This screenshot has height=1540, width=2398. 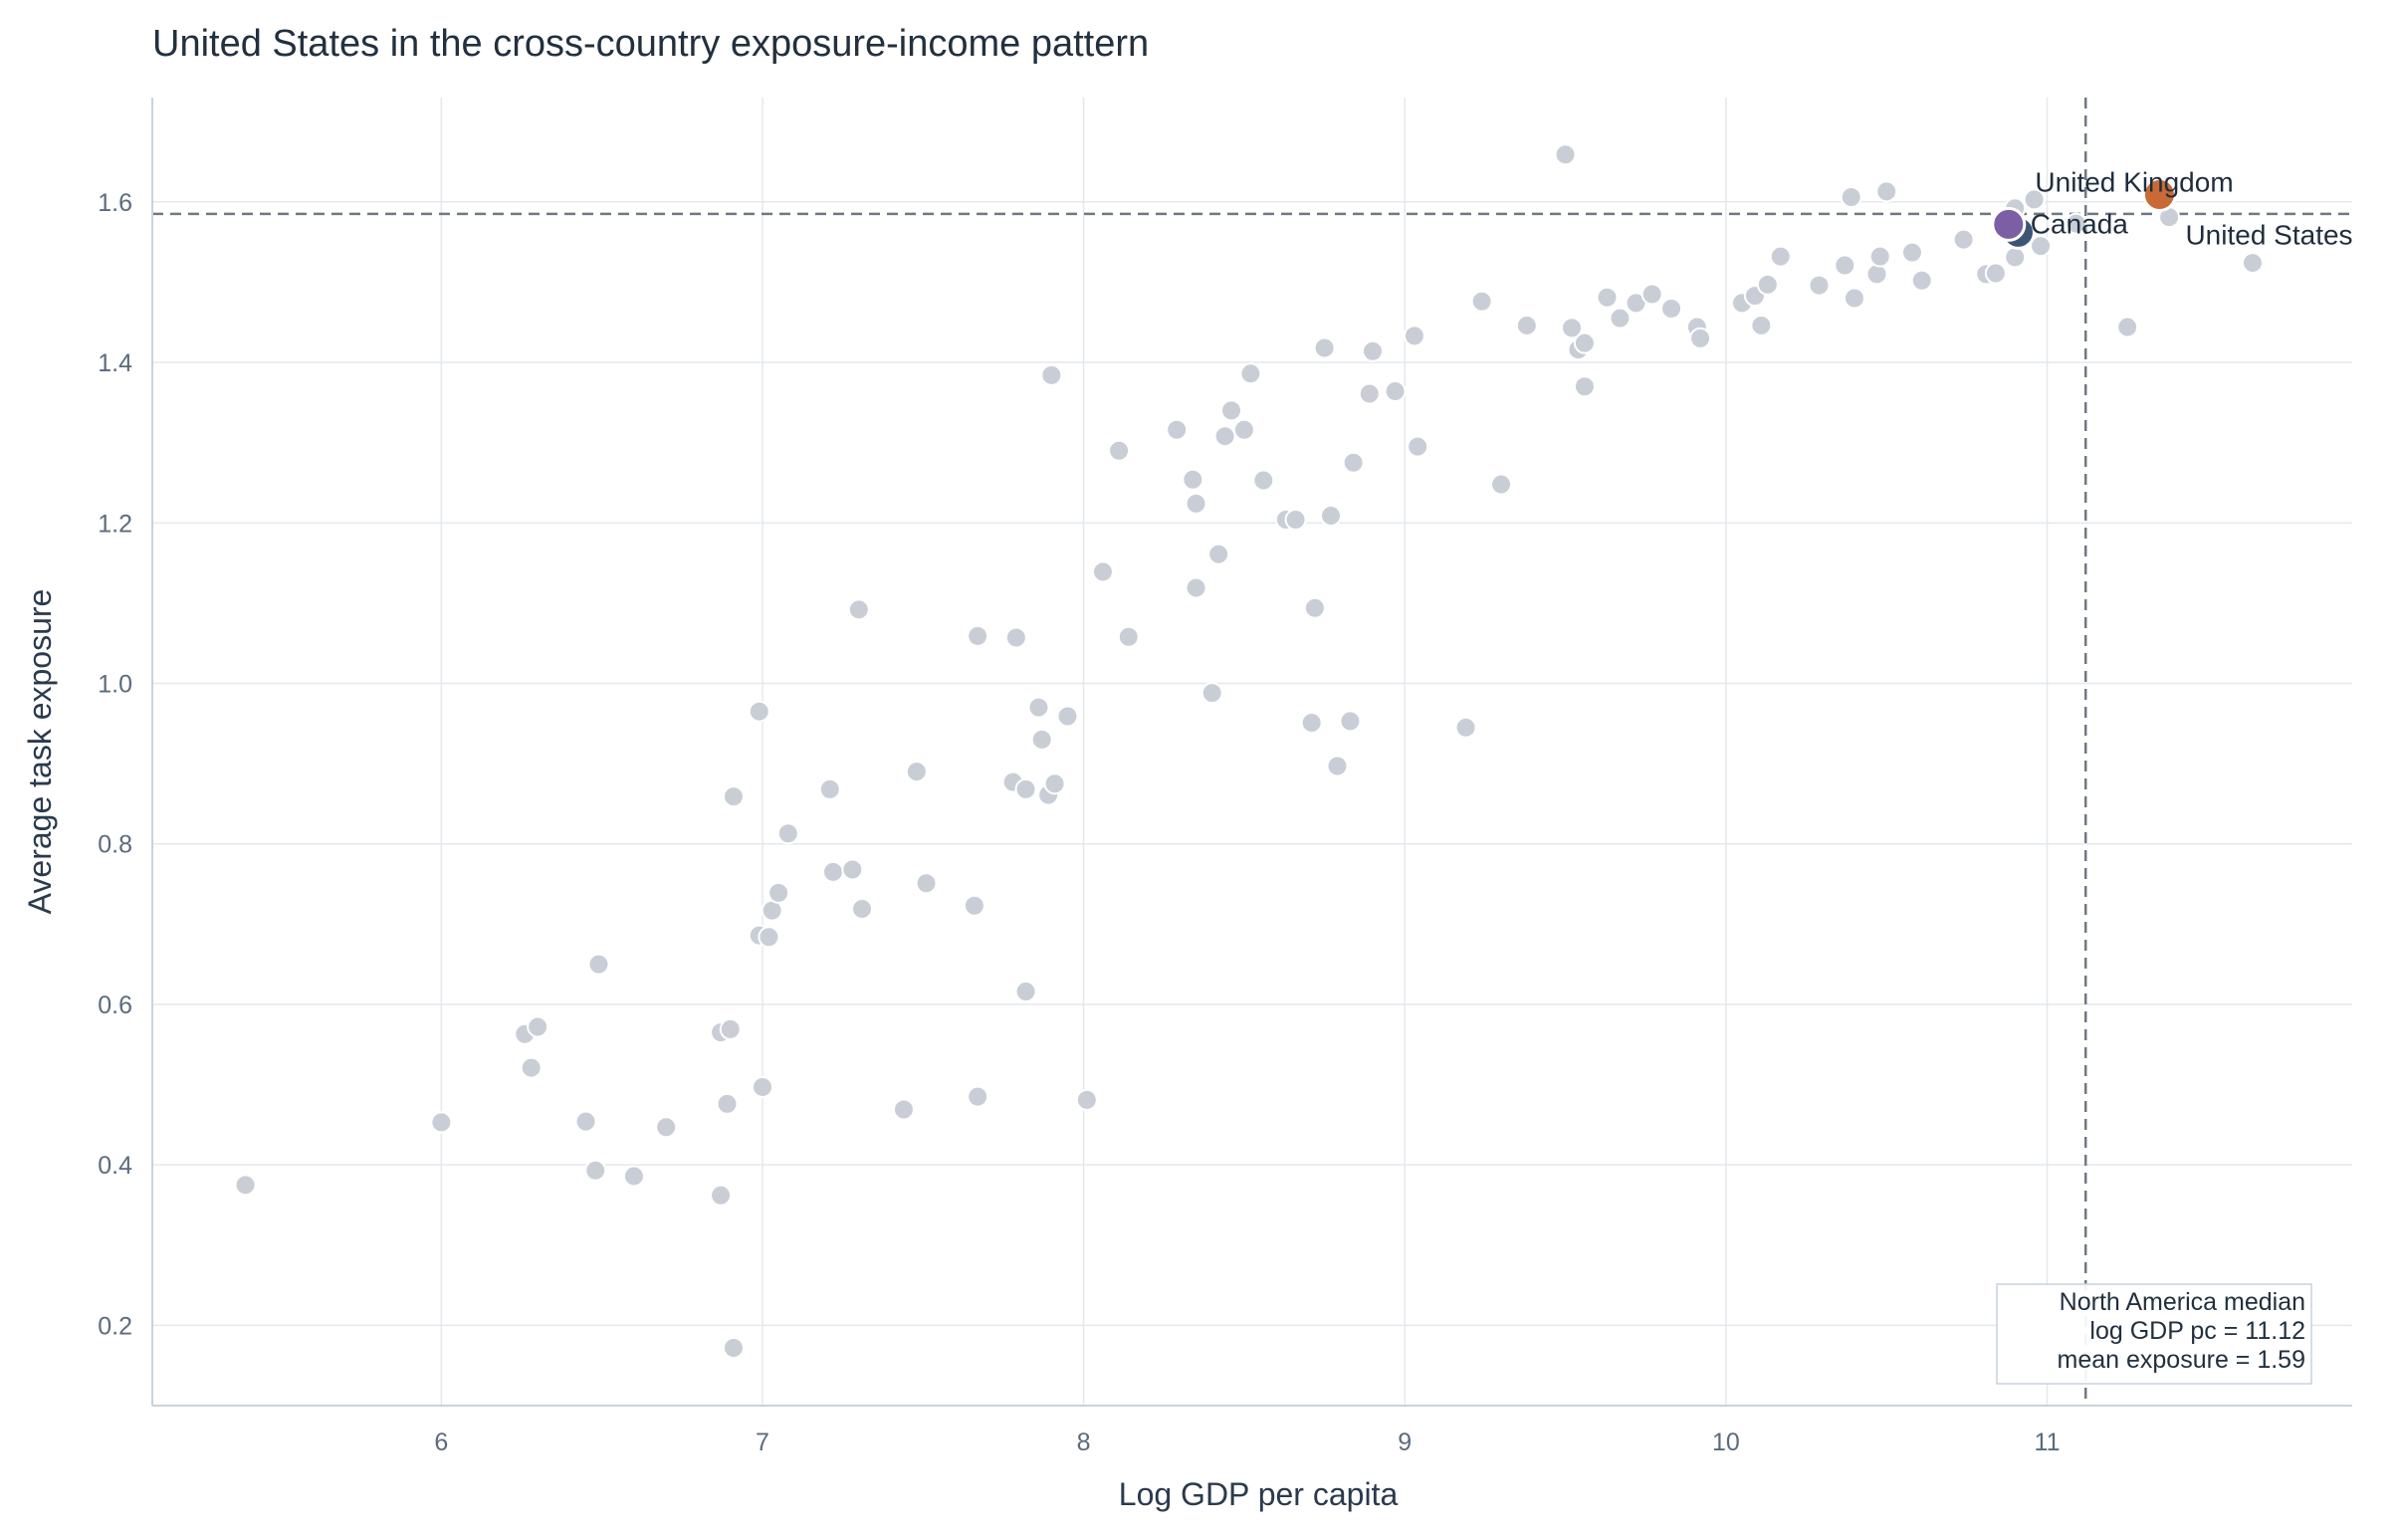 I want to click on x-tick-label: 7, so click(x=762, y=1442).